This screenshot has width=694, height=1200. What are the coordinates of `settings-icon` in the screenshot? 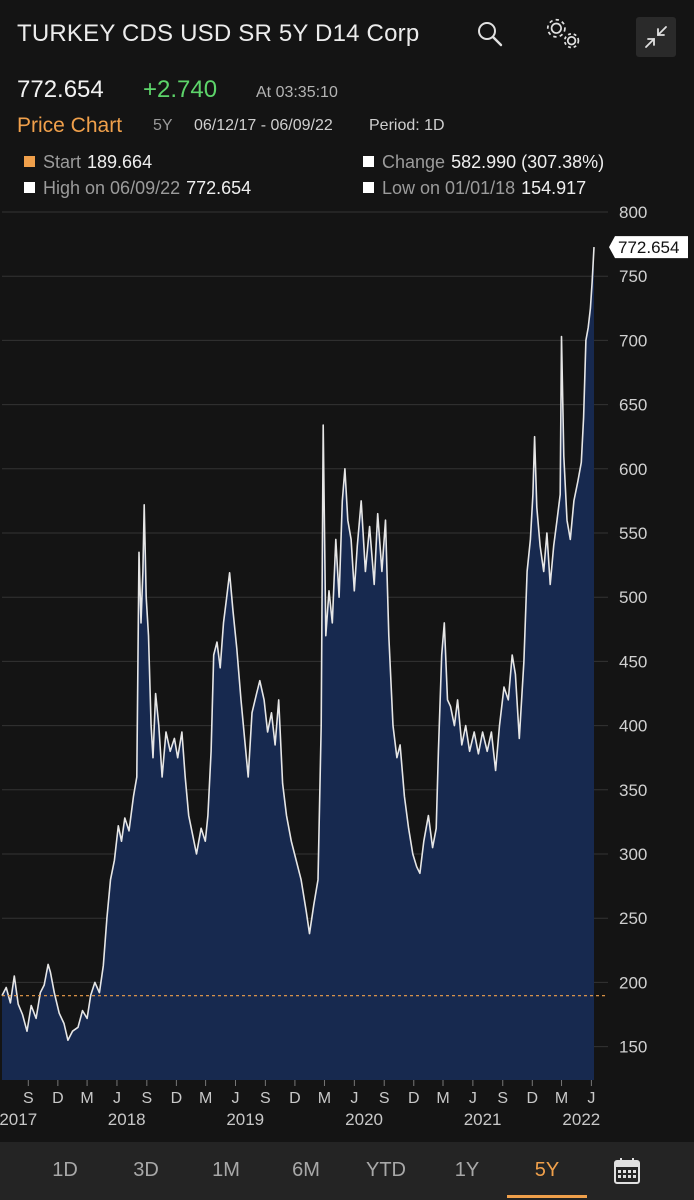 It's located at (563, 33).